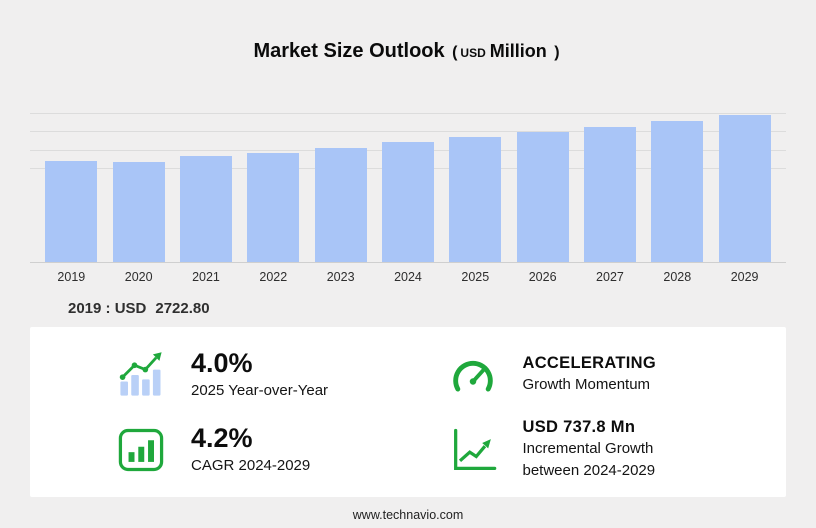 Image resolution: width=816 pixels, height=528 pixels. What do you see at coordinates (107, 308) in the screenshot?
I see `annotation-2019-label: 2019 : USD` at bounding box center [107, 308].